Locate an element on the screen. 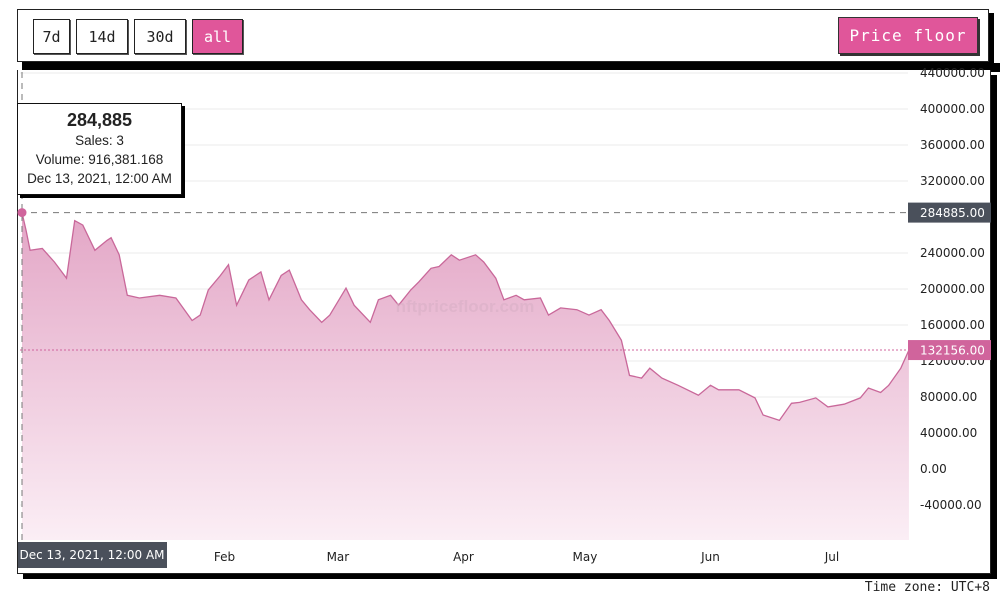 The image size is (1000, 595). tooltip-volume: Volume: 916,381.168 is located at coordinates (99, 159).